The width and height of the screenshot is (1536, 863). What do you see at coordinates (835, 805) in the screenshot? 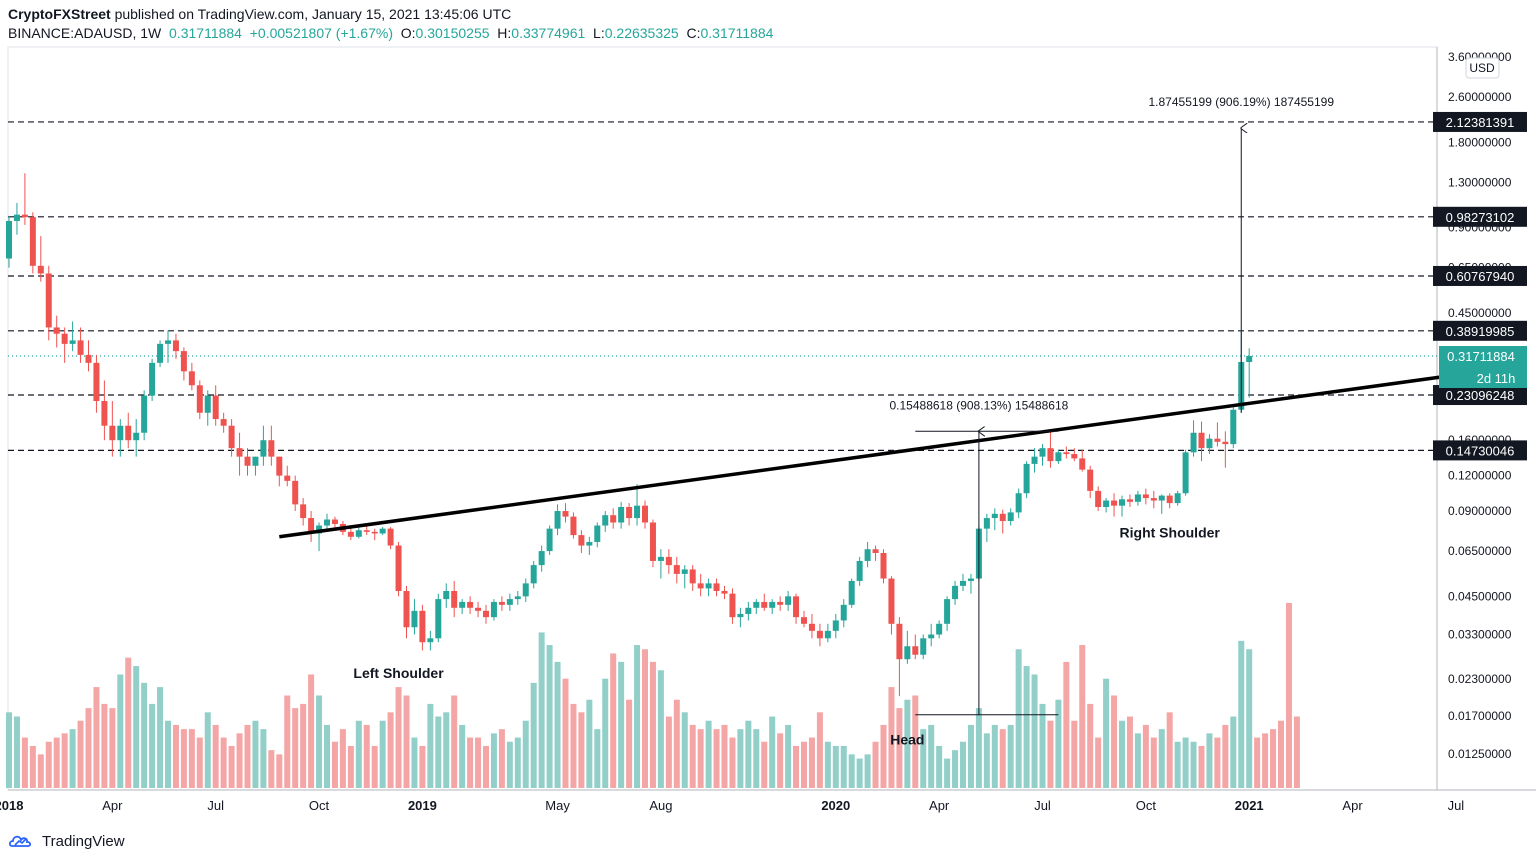
I see `time-axis-tick: 2020` at bounding box center [835, 805].